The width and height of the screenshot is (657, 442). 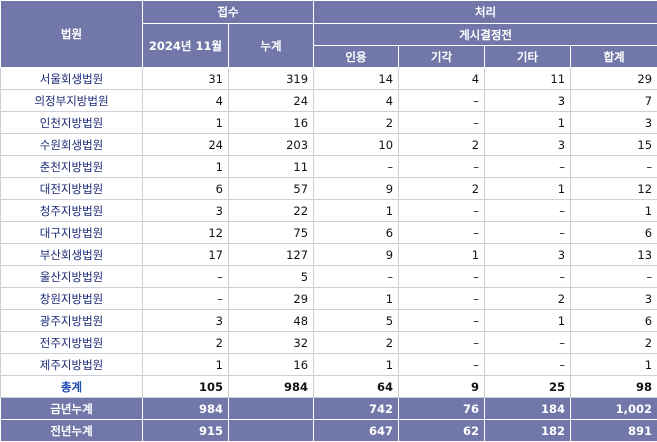 What do you see at coordinates (329, 277) in the screenshot?
I see `table-row: 울산지방법원–5––––` at bounding box center [329, 277].